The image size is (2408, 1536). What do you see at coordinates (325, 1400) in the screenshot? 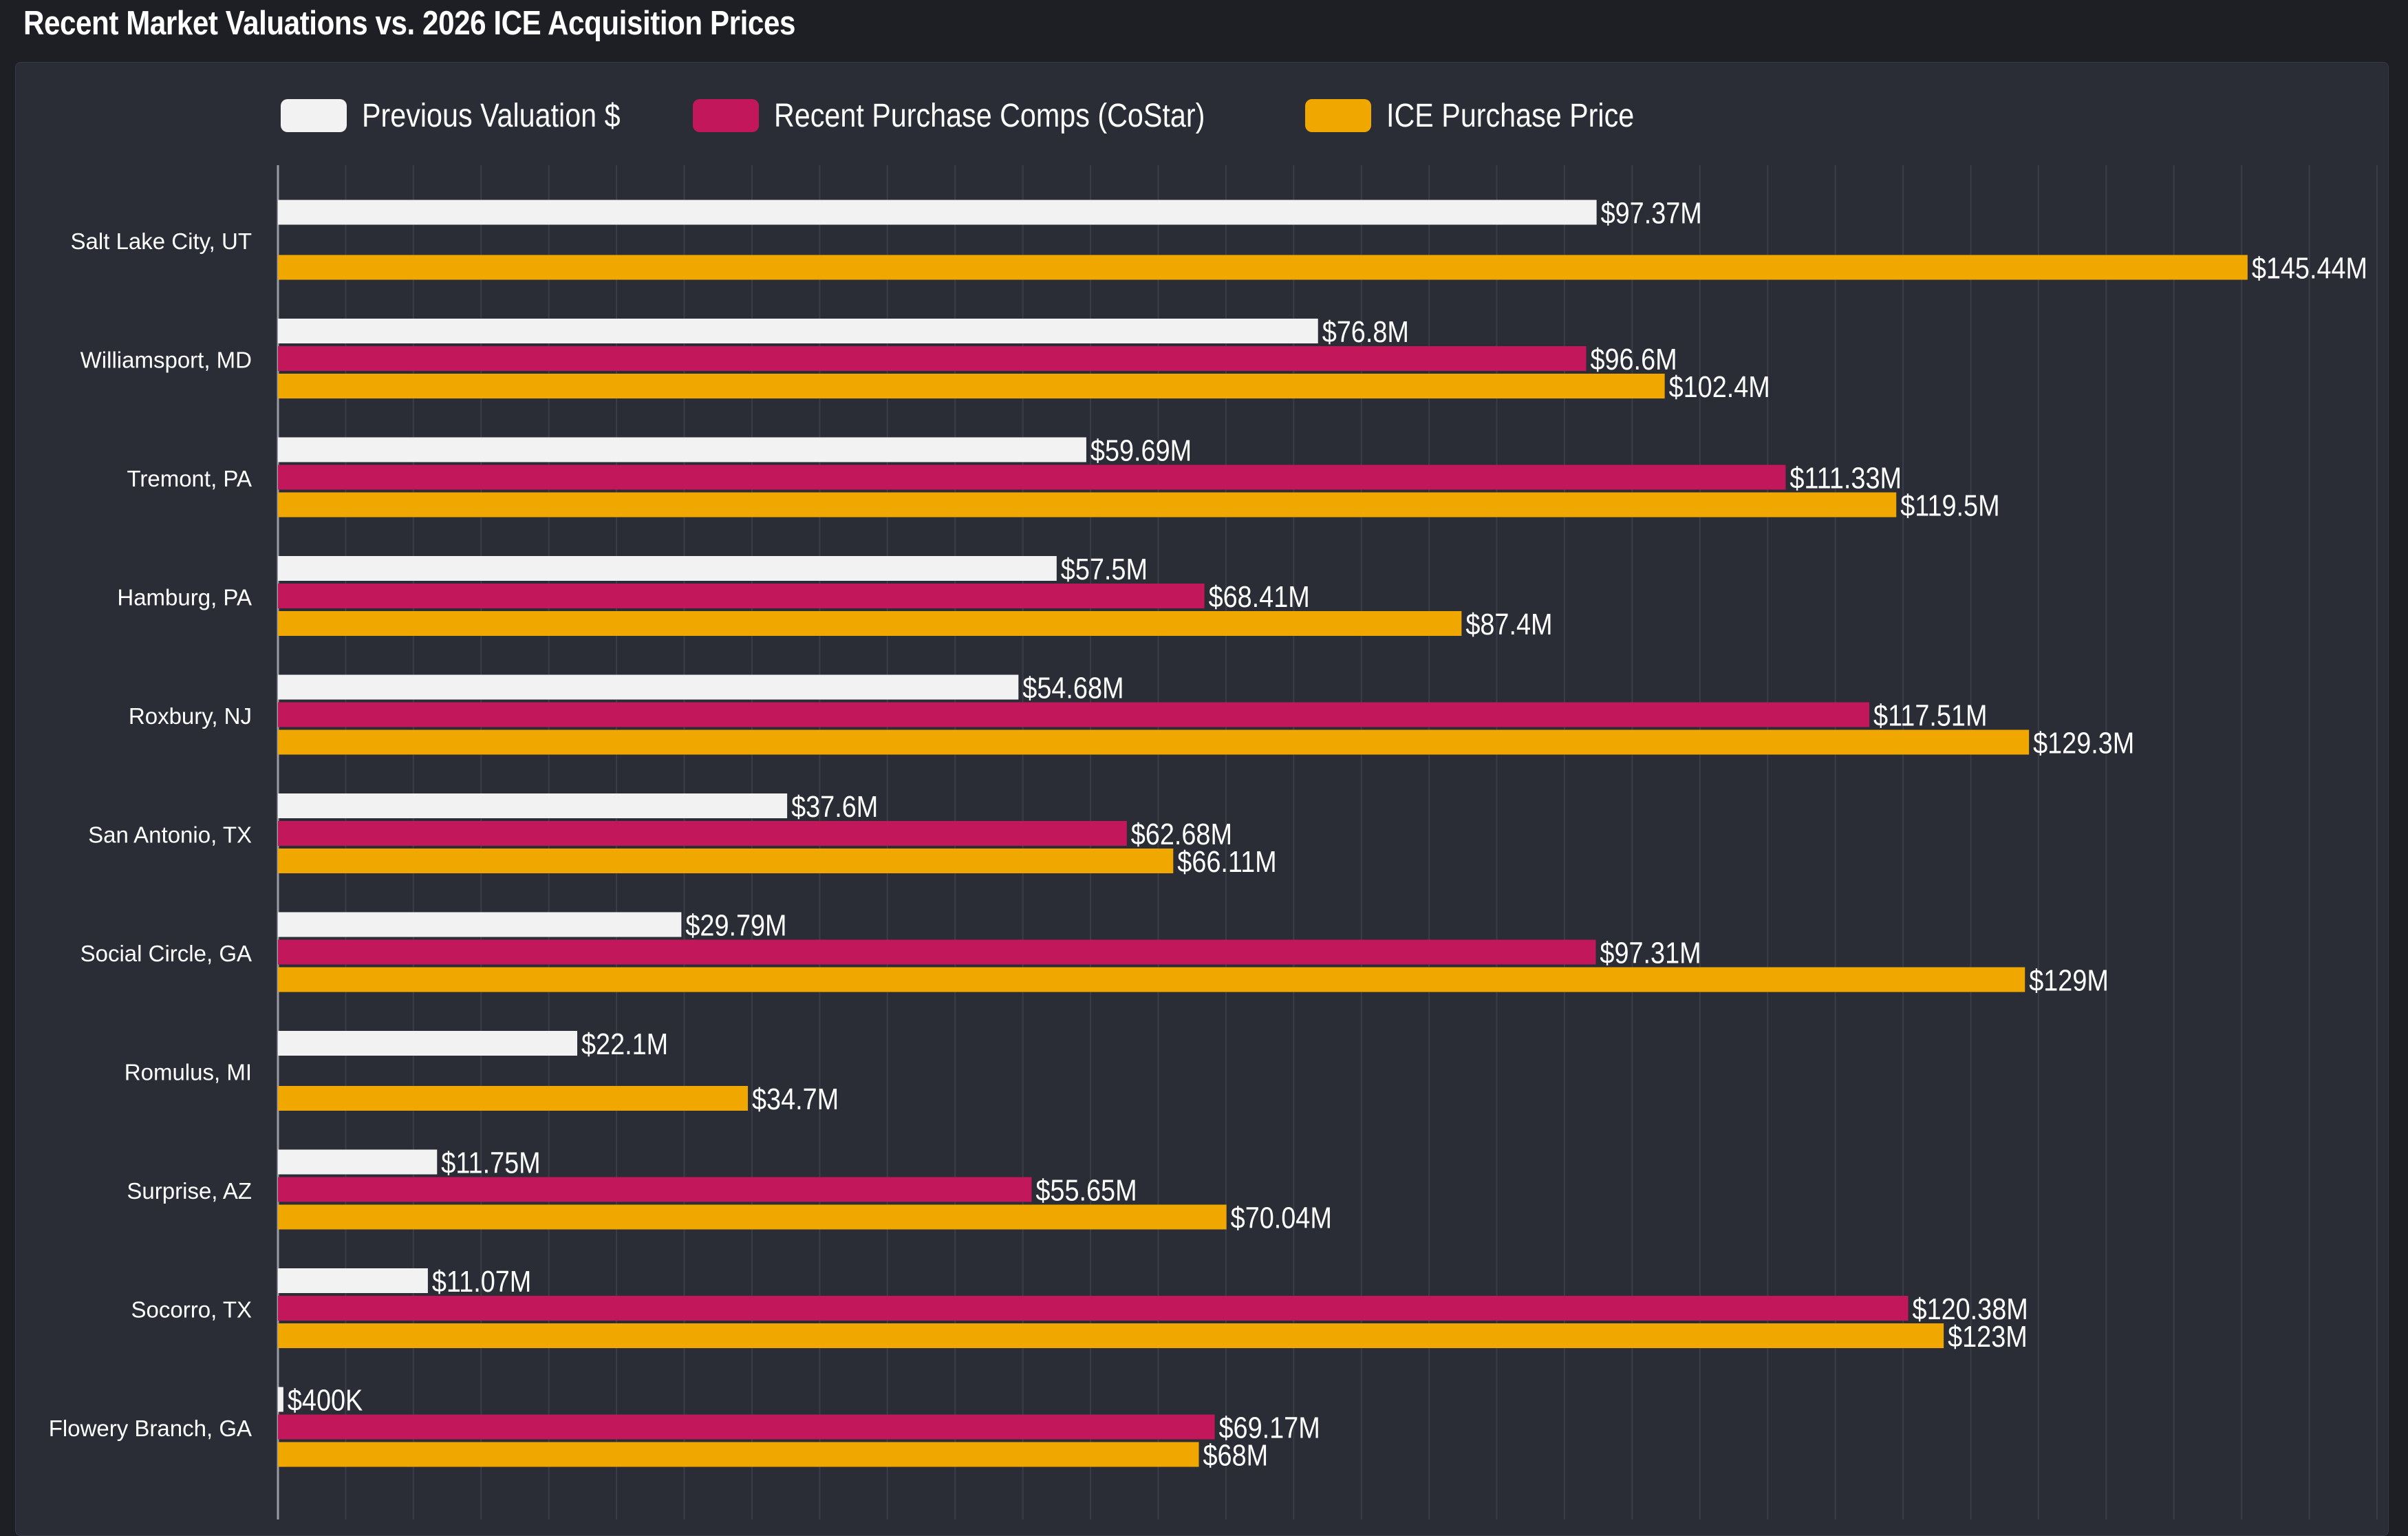
I see `data-label-previous: $400K` at bounding box center [325, 1400].